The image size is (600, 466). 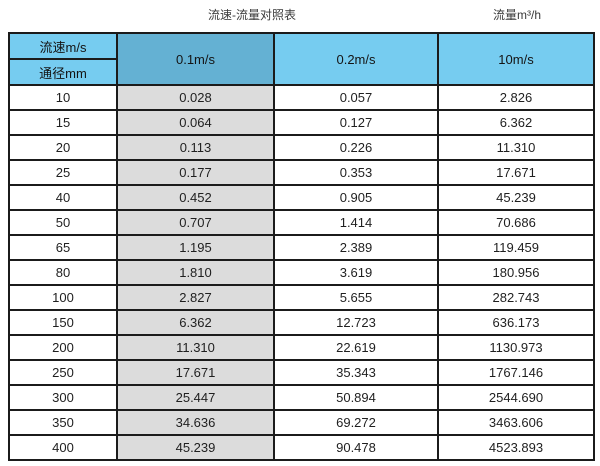 What do you see at coordinates (356, 197) in the screenshot?
I see `flow-value-cell: 0.905` at bounding box center [356, 197].